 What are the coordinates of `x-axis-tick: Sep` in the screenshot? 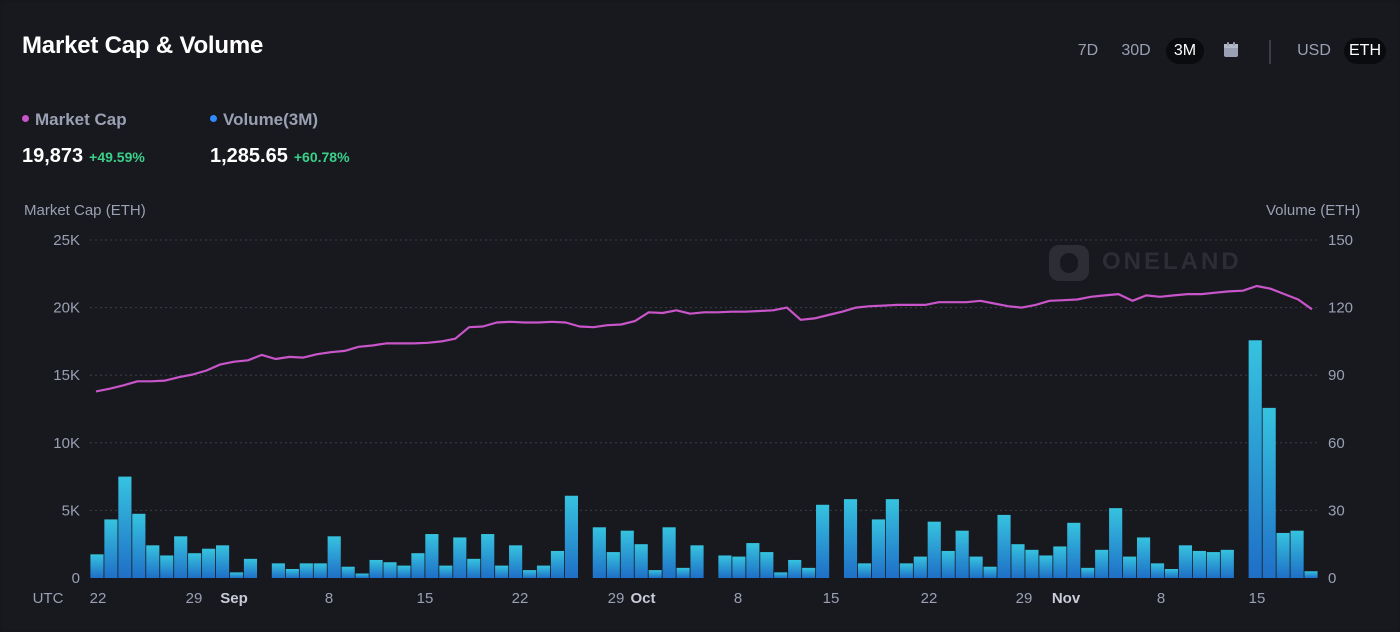 It's located at (234, 598).